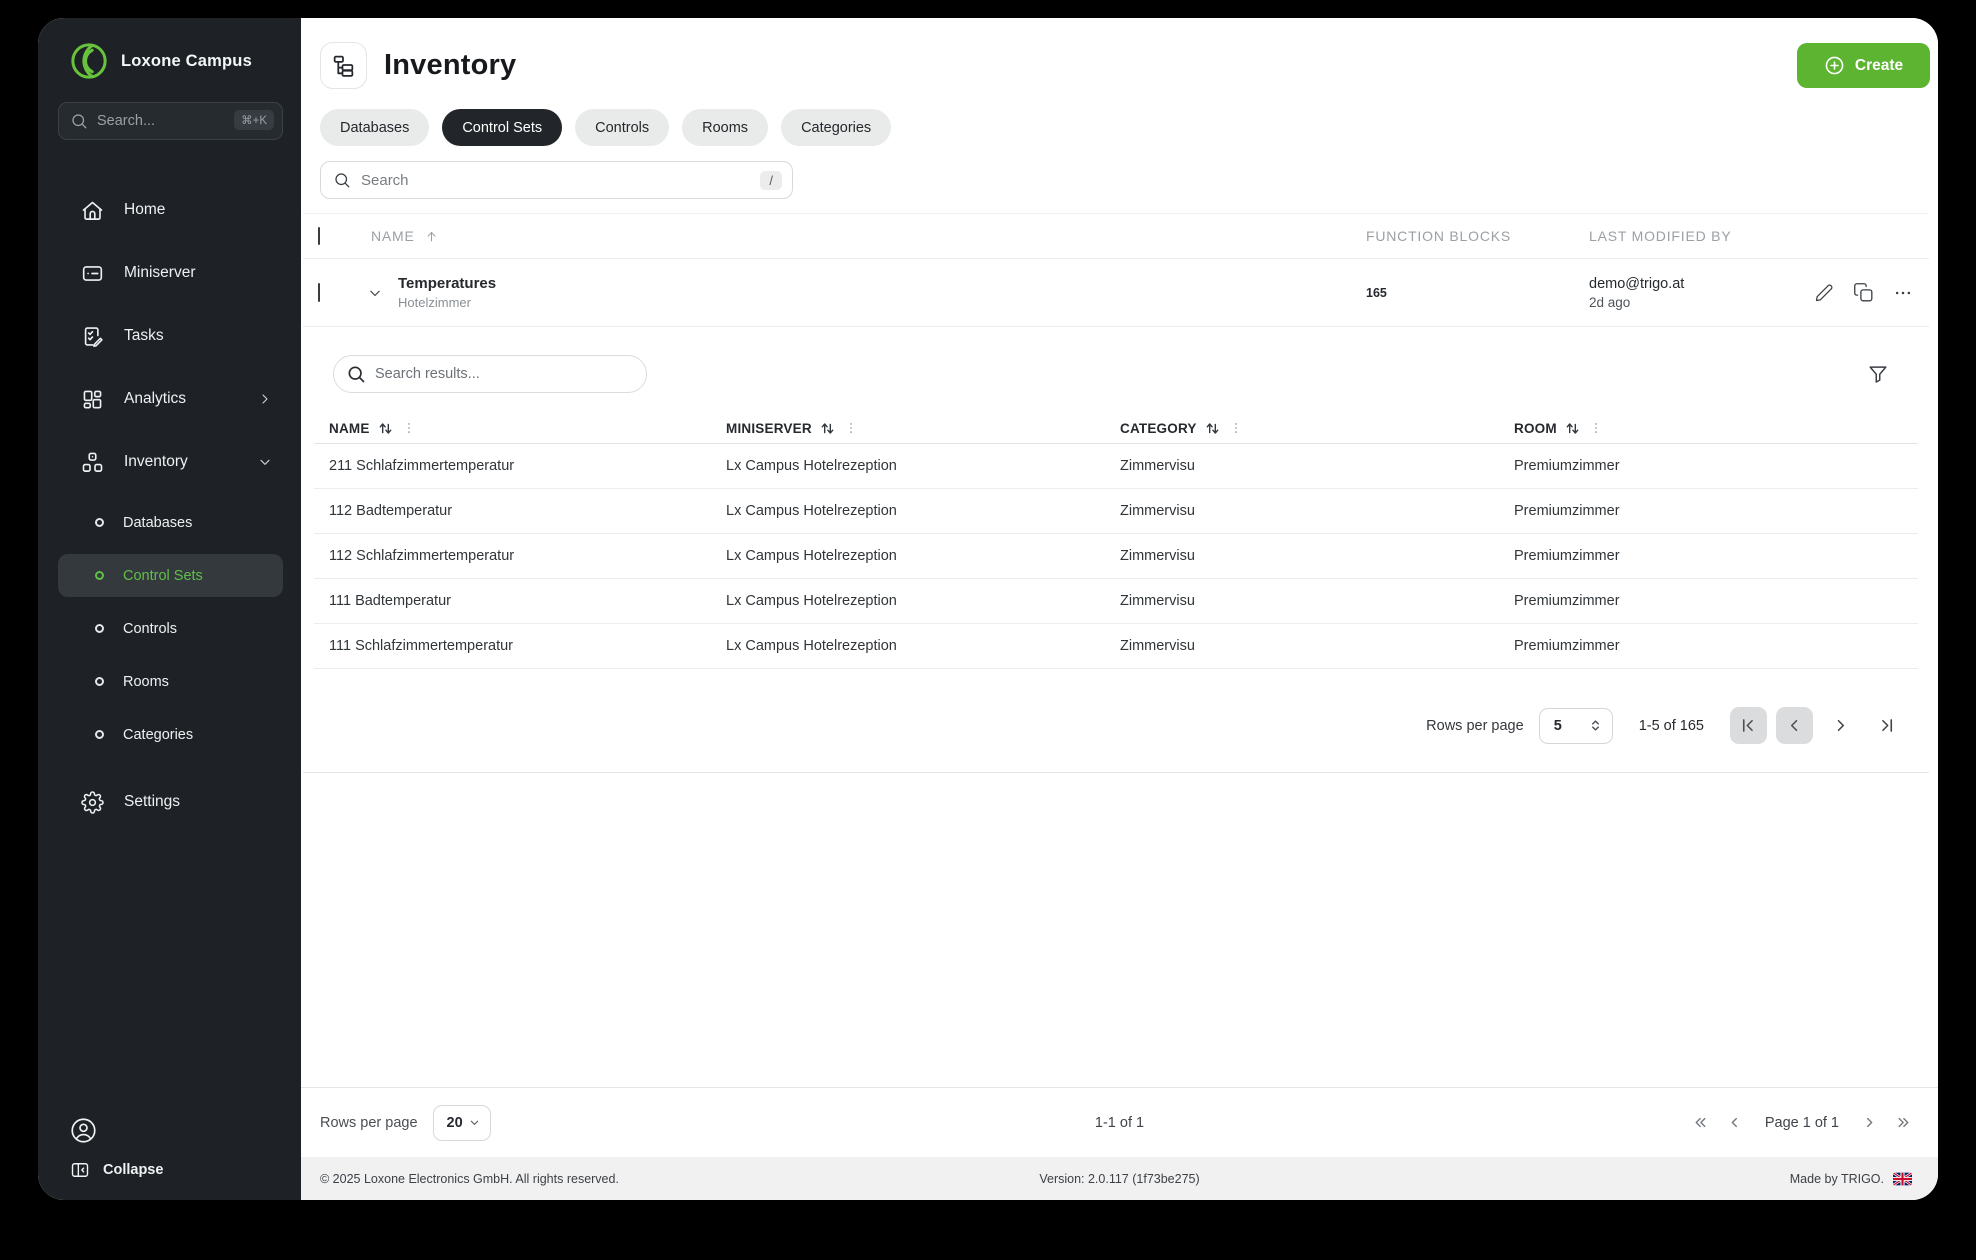  What do you see at coordinates (170, 522) in the screenshot?
I see `sidebar-item-databases: Databases` at bounding box center [170, 522].